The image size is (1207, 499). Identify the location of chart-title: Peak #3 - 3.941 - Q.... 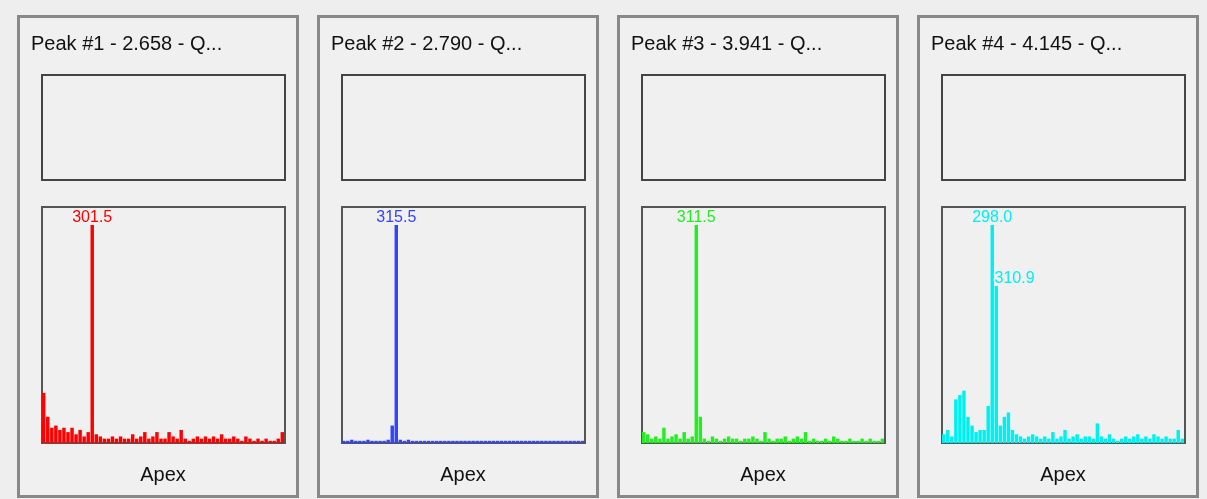
(727, 43).